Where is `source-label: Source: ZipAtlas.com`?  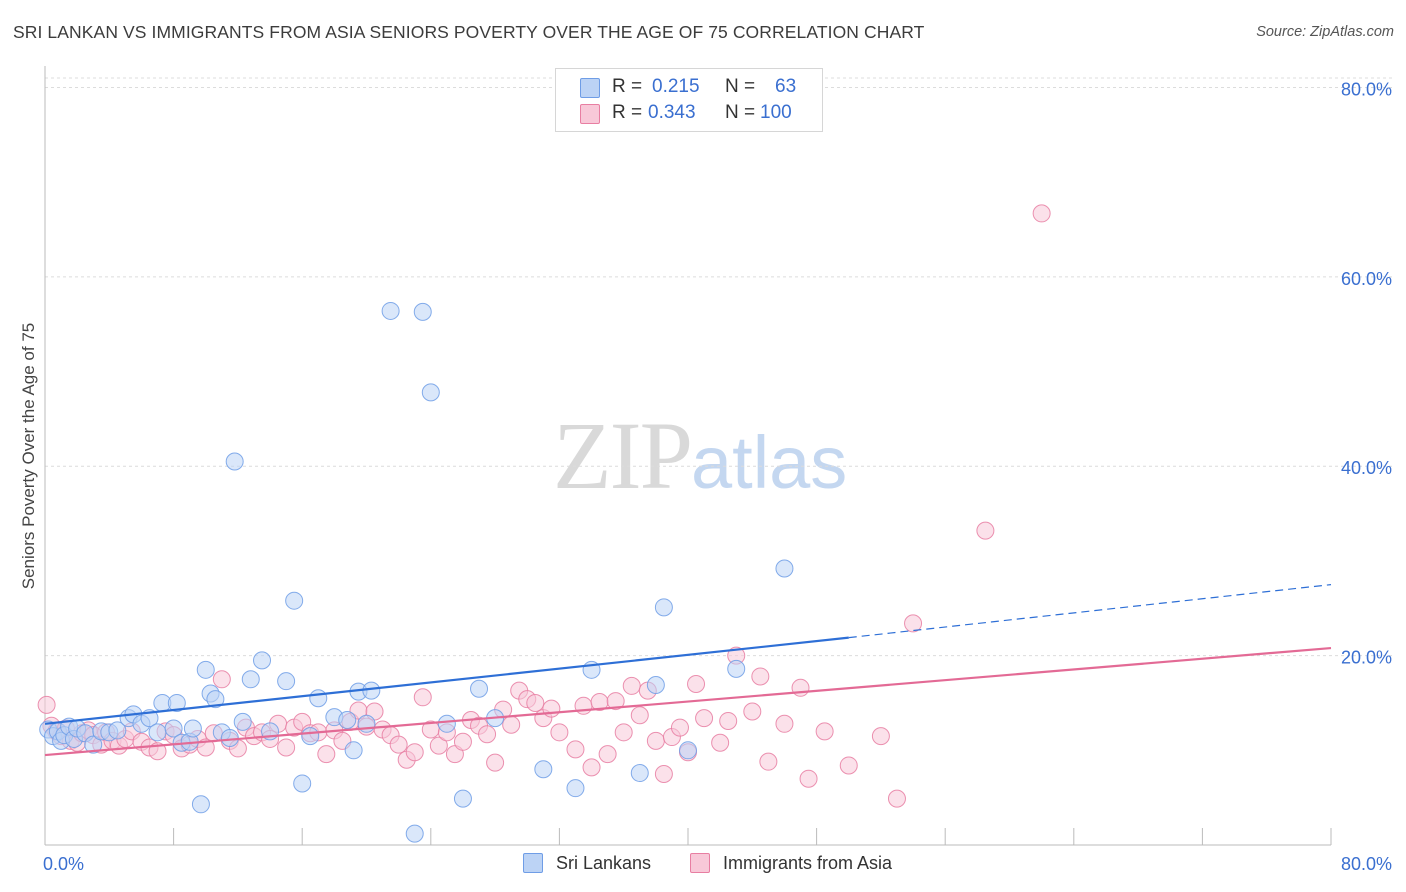
source-label: Source: ZipAtlas.com is located at coordinates (1325, 32).